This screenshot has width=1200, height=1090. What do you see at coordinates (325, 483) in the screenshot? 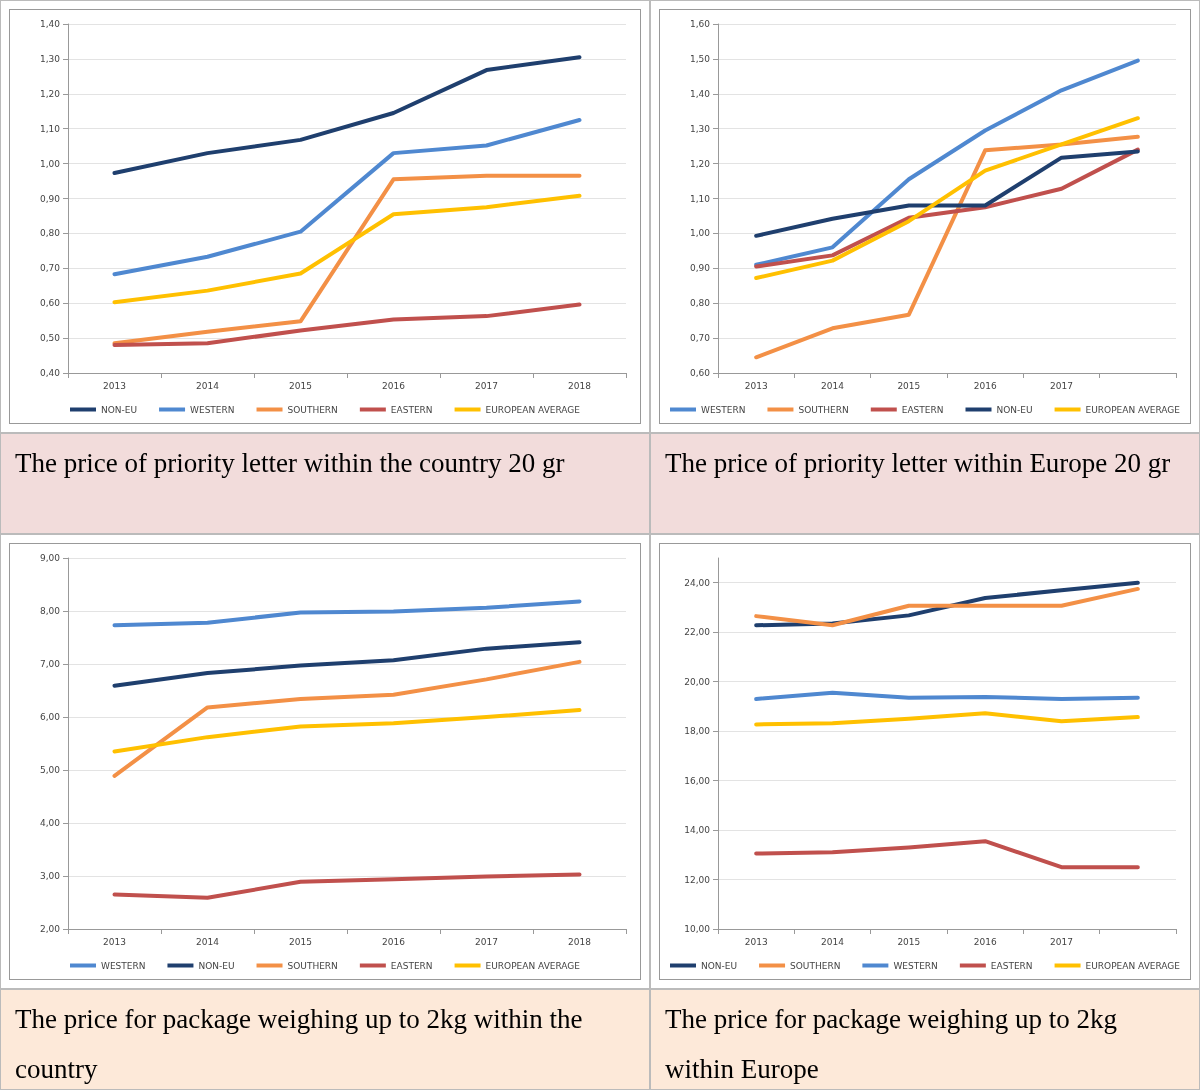
I see `text: The price of priority letter within the country 20 gr` at bounding box center [325, 483].